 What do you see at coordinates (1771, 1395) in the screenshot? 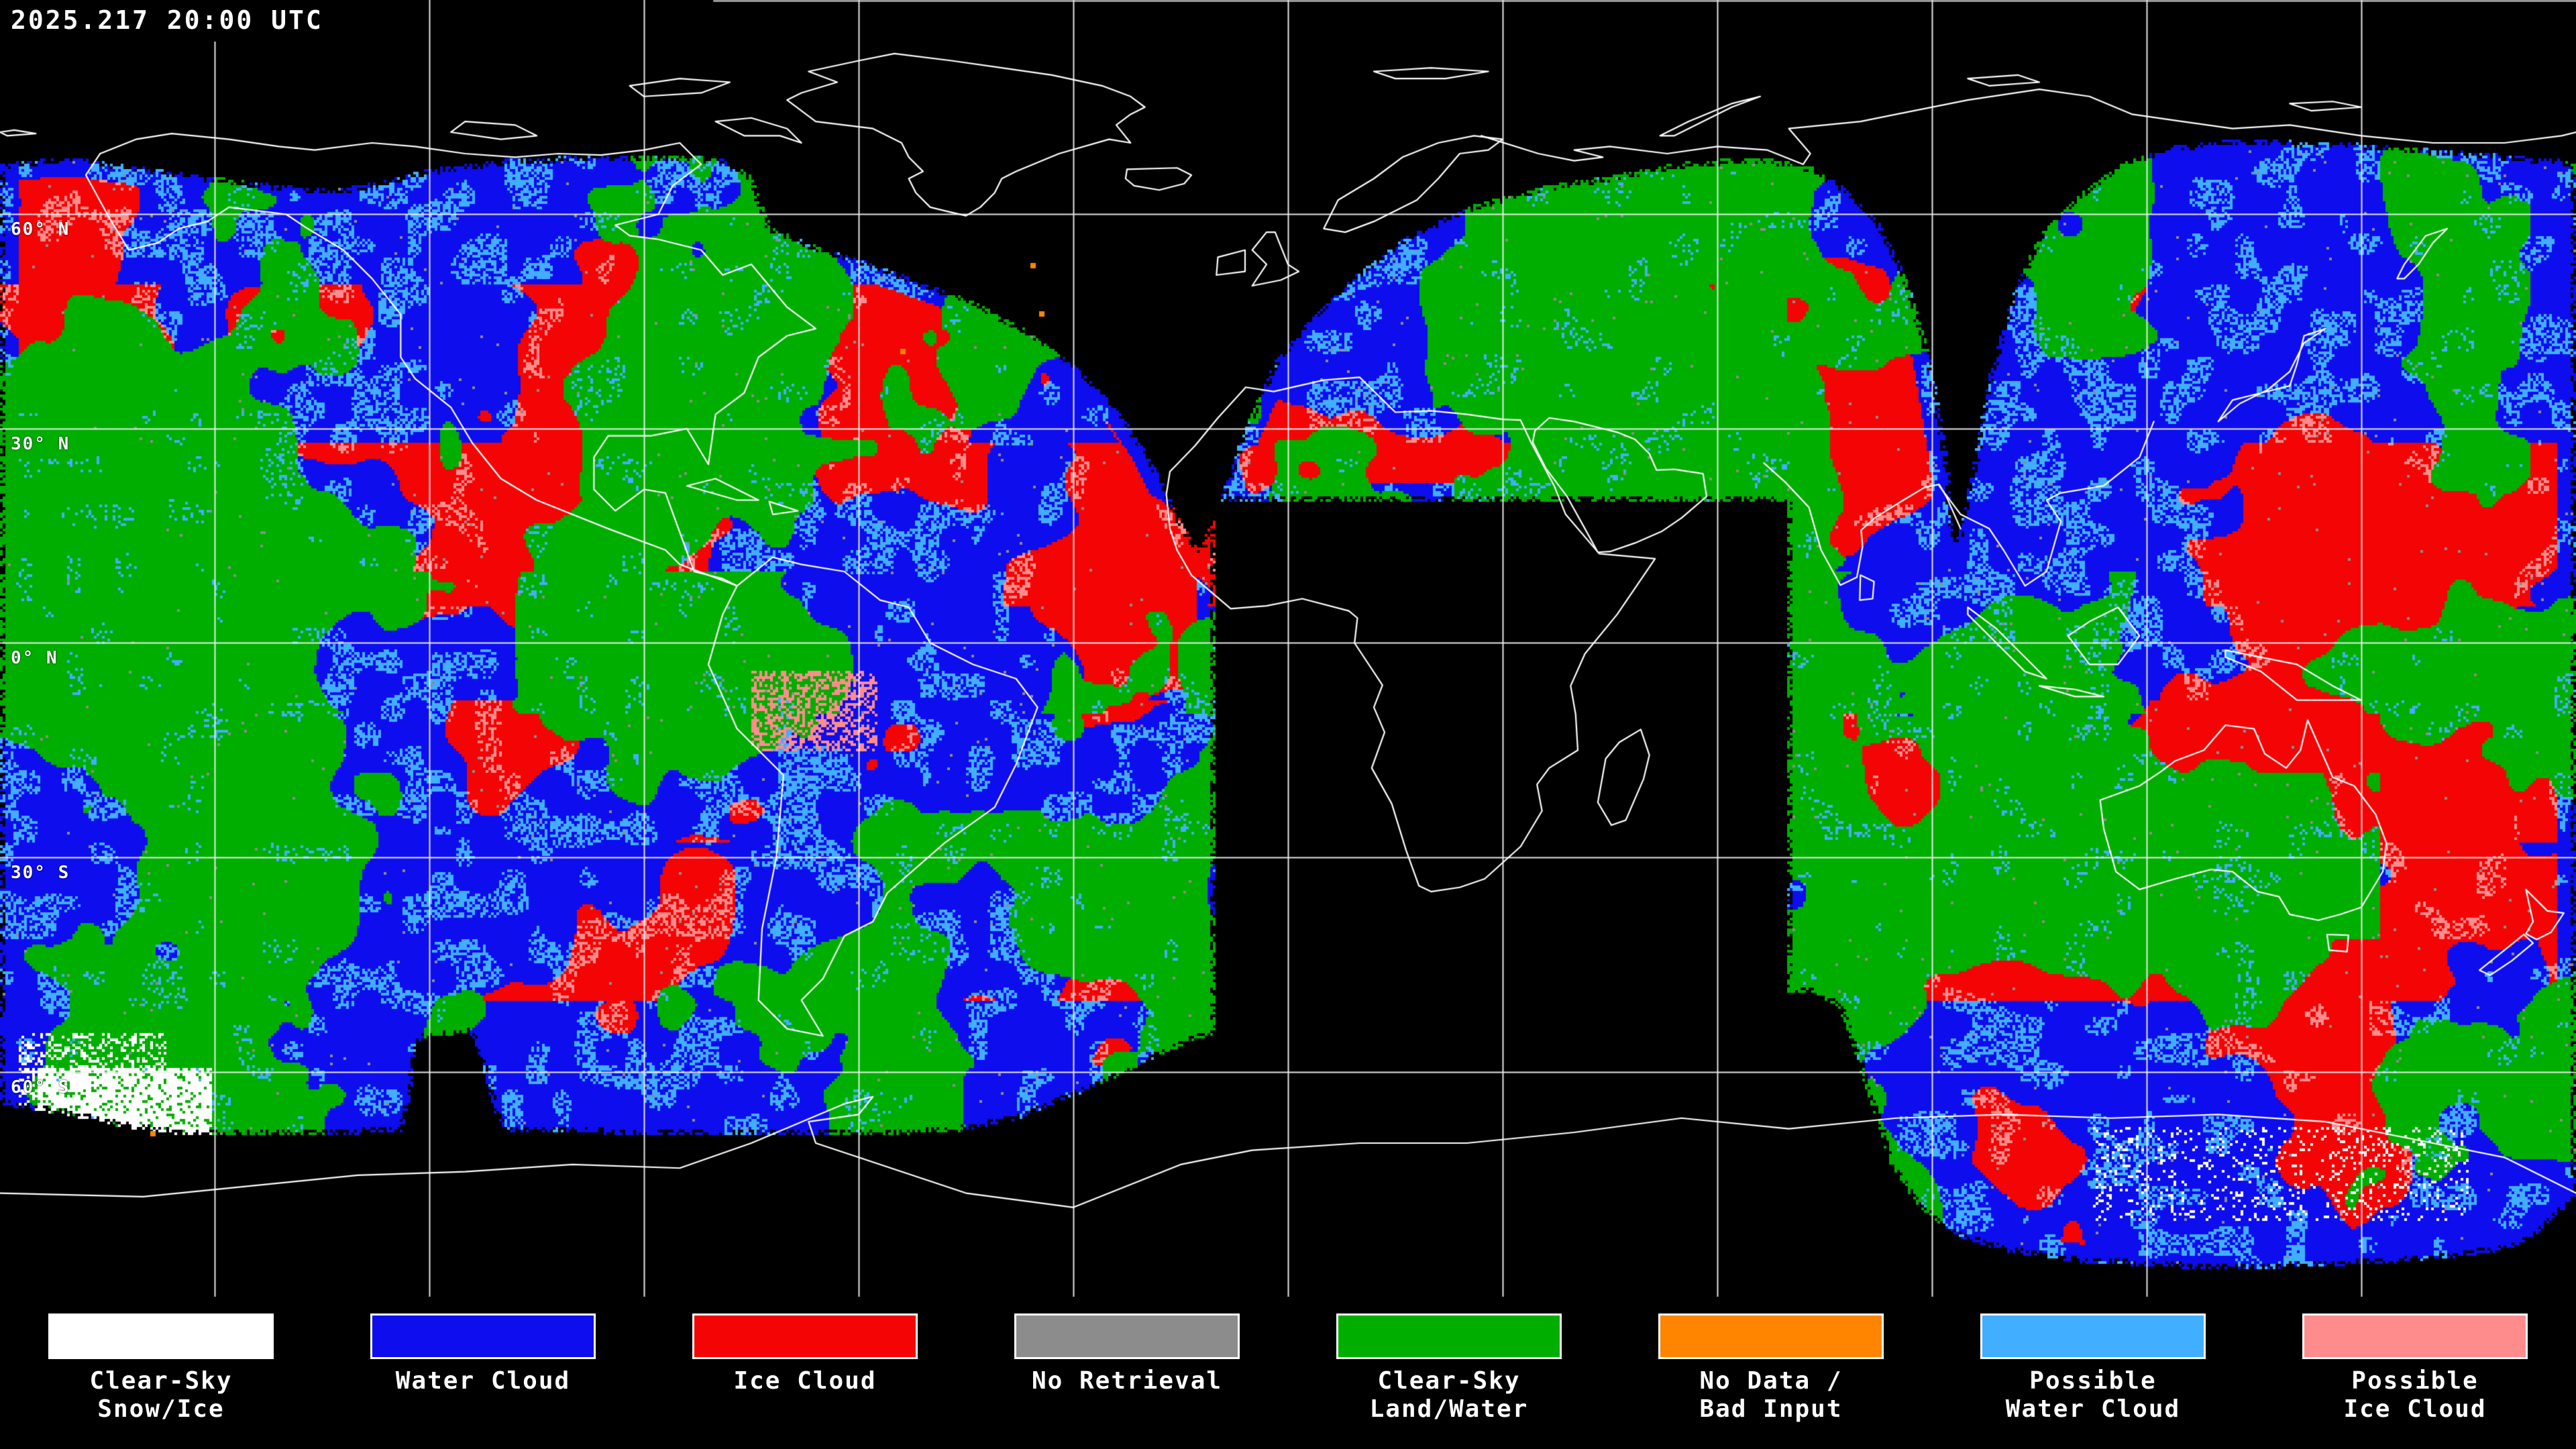
I see `legend-label: No Data / Bad Input` at bounding box center [1771, 1395].